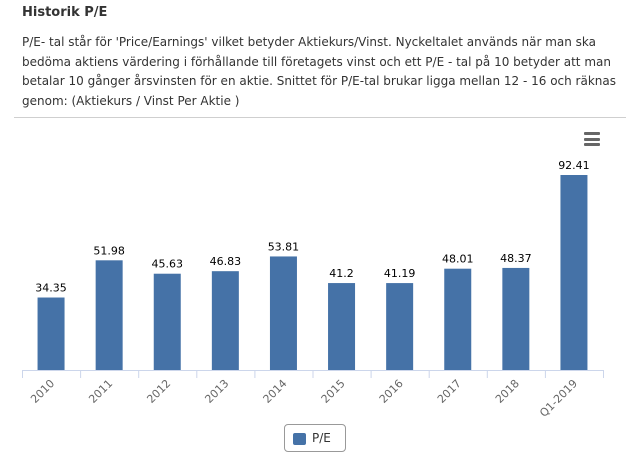  What do you see at coordinates (168, 264) in the screenshot?
I see `data-label: 45.63` at bounding box center [168, 264].